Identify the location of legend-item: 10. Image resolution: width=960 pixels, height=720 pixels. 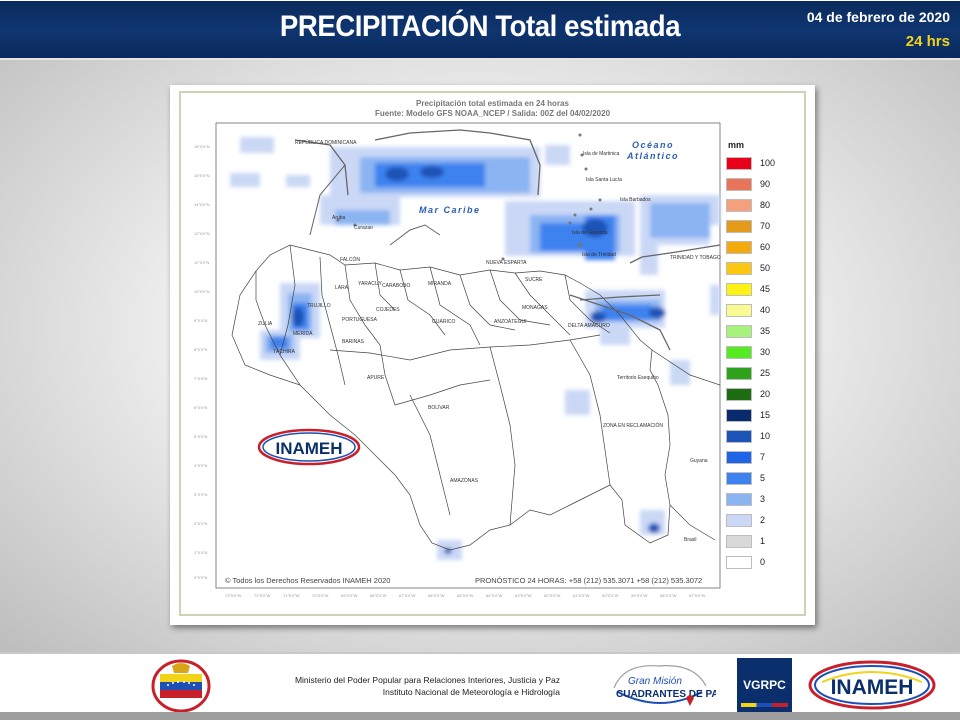
(761, 437).